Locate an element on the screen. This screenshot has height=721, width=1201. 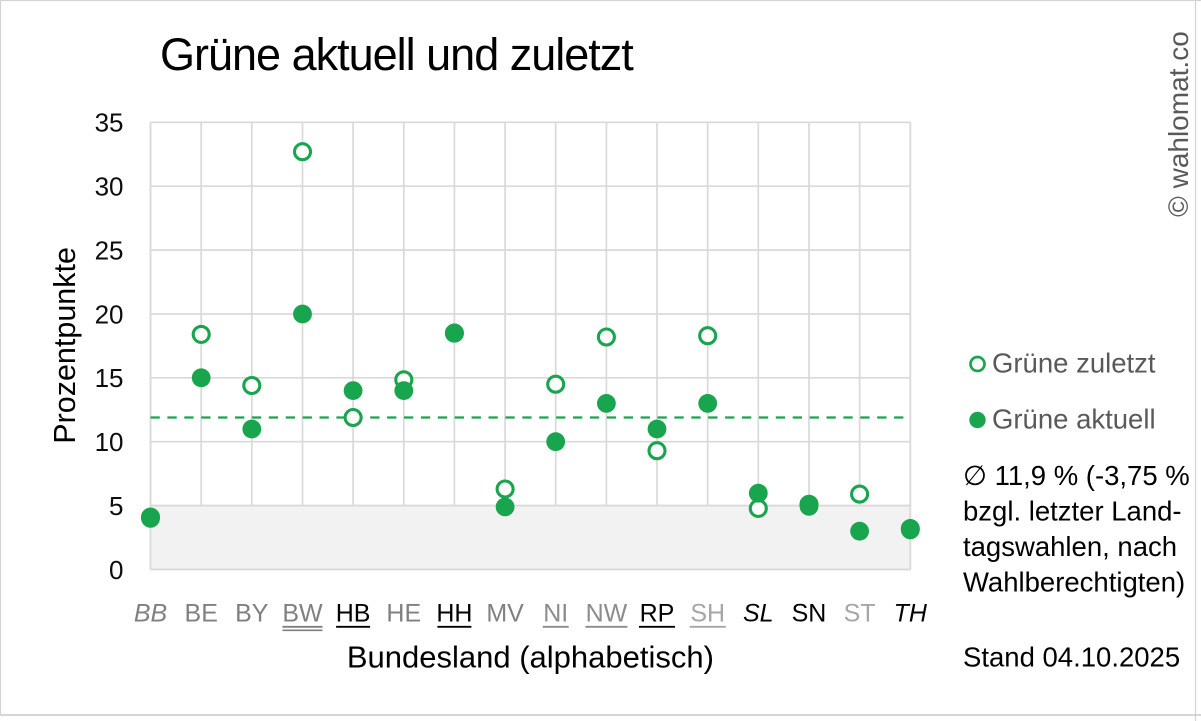
svg-text: RP is located at coordinates (657, 614).